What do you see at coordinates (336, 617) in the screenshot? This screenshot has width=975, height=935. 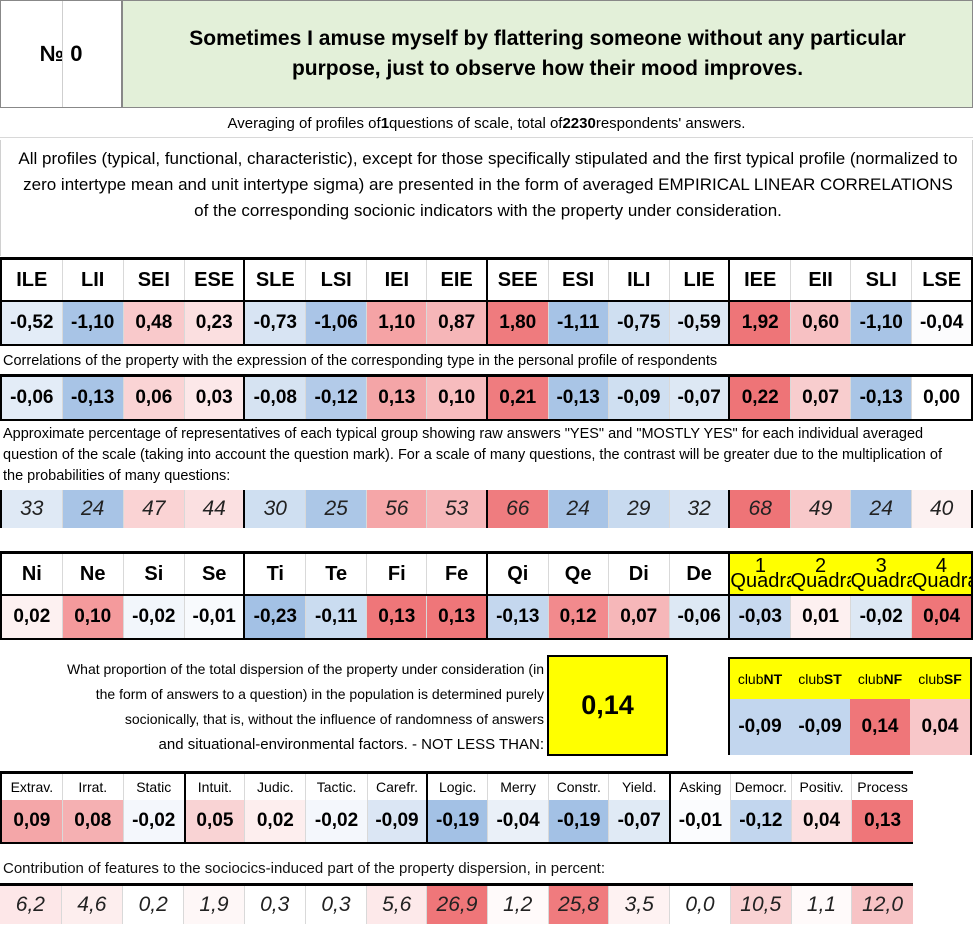 I see `function-value-5: -0,11` at bounding box center [336, 617].